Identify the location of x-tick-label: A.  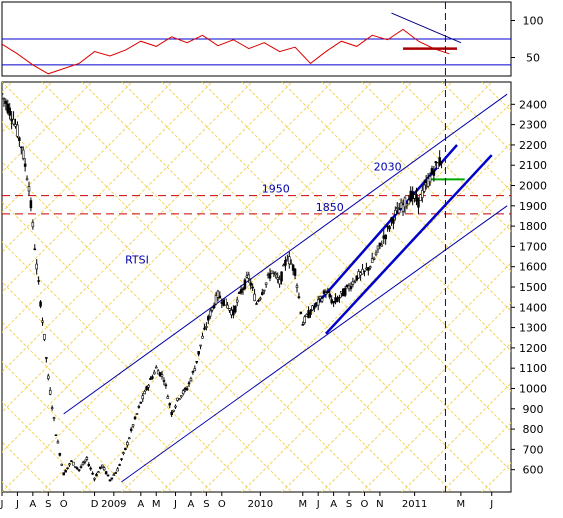
(333, 504).